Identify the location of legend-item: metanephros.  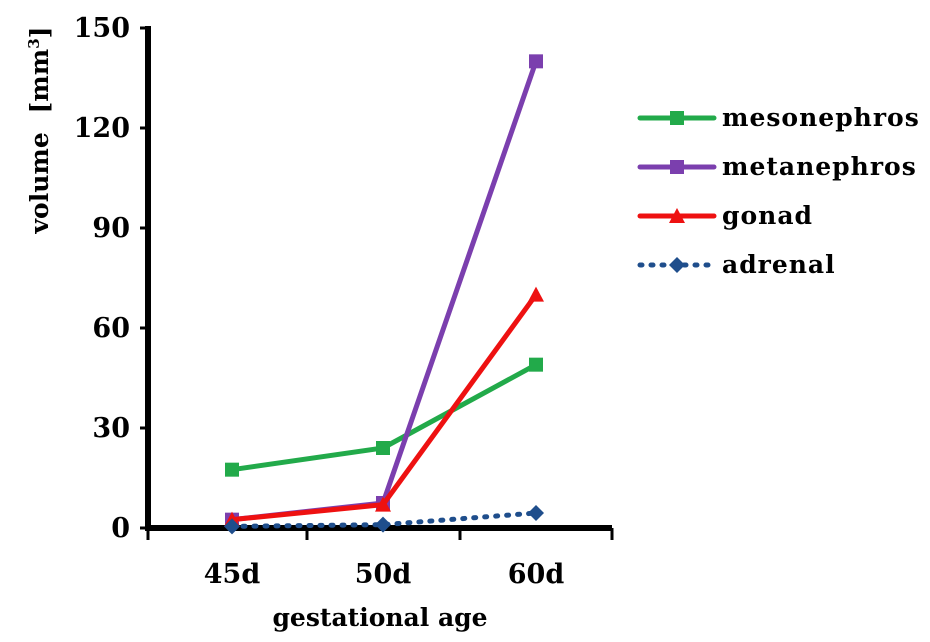
(777, 166).